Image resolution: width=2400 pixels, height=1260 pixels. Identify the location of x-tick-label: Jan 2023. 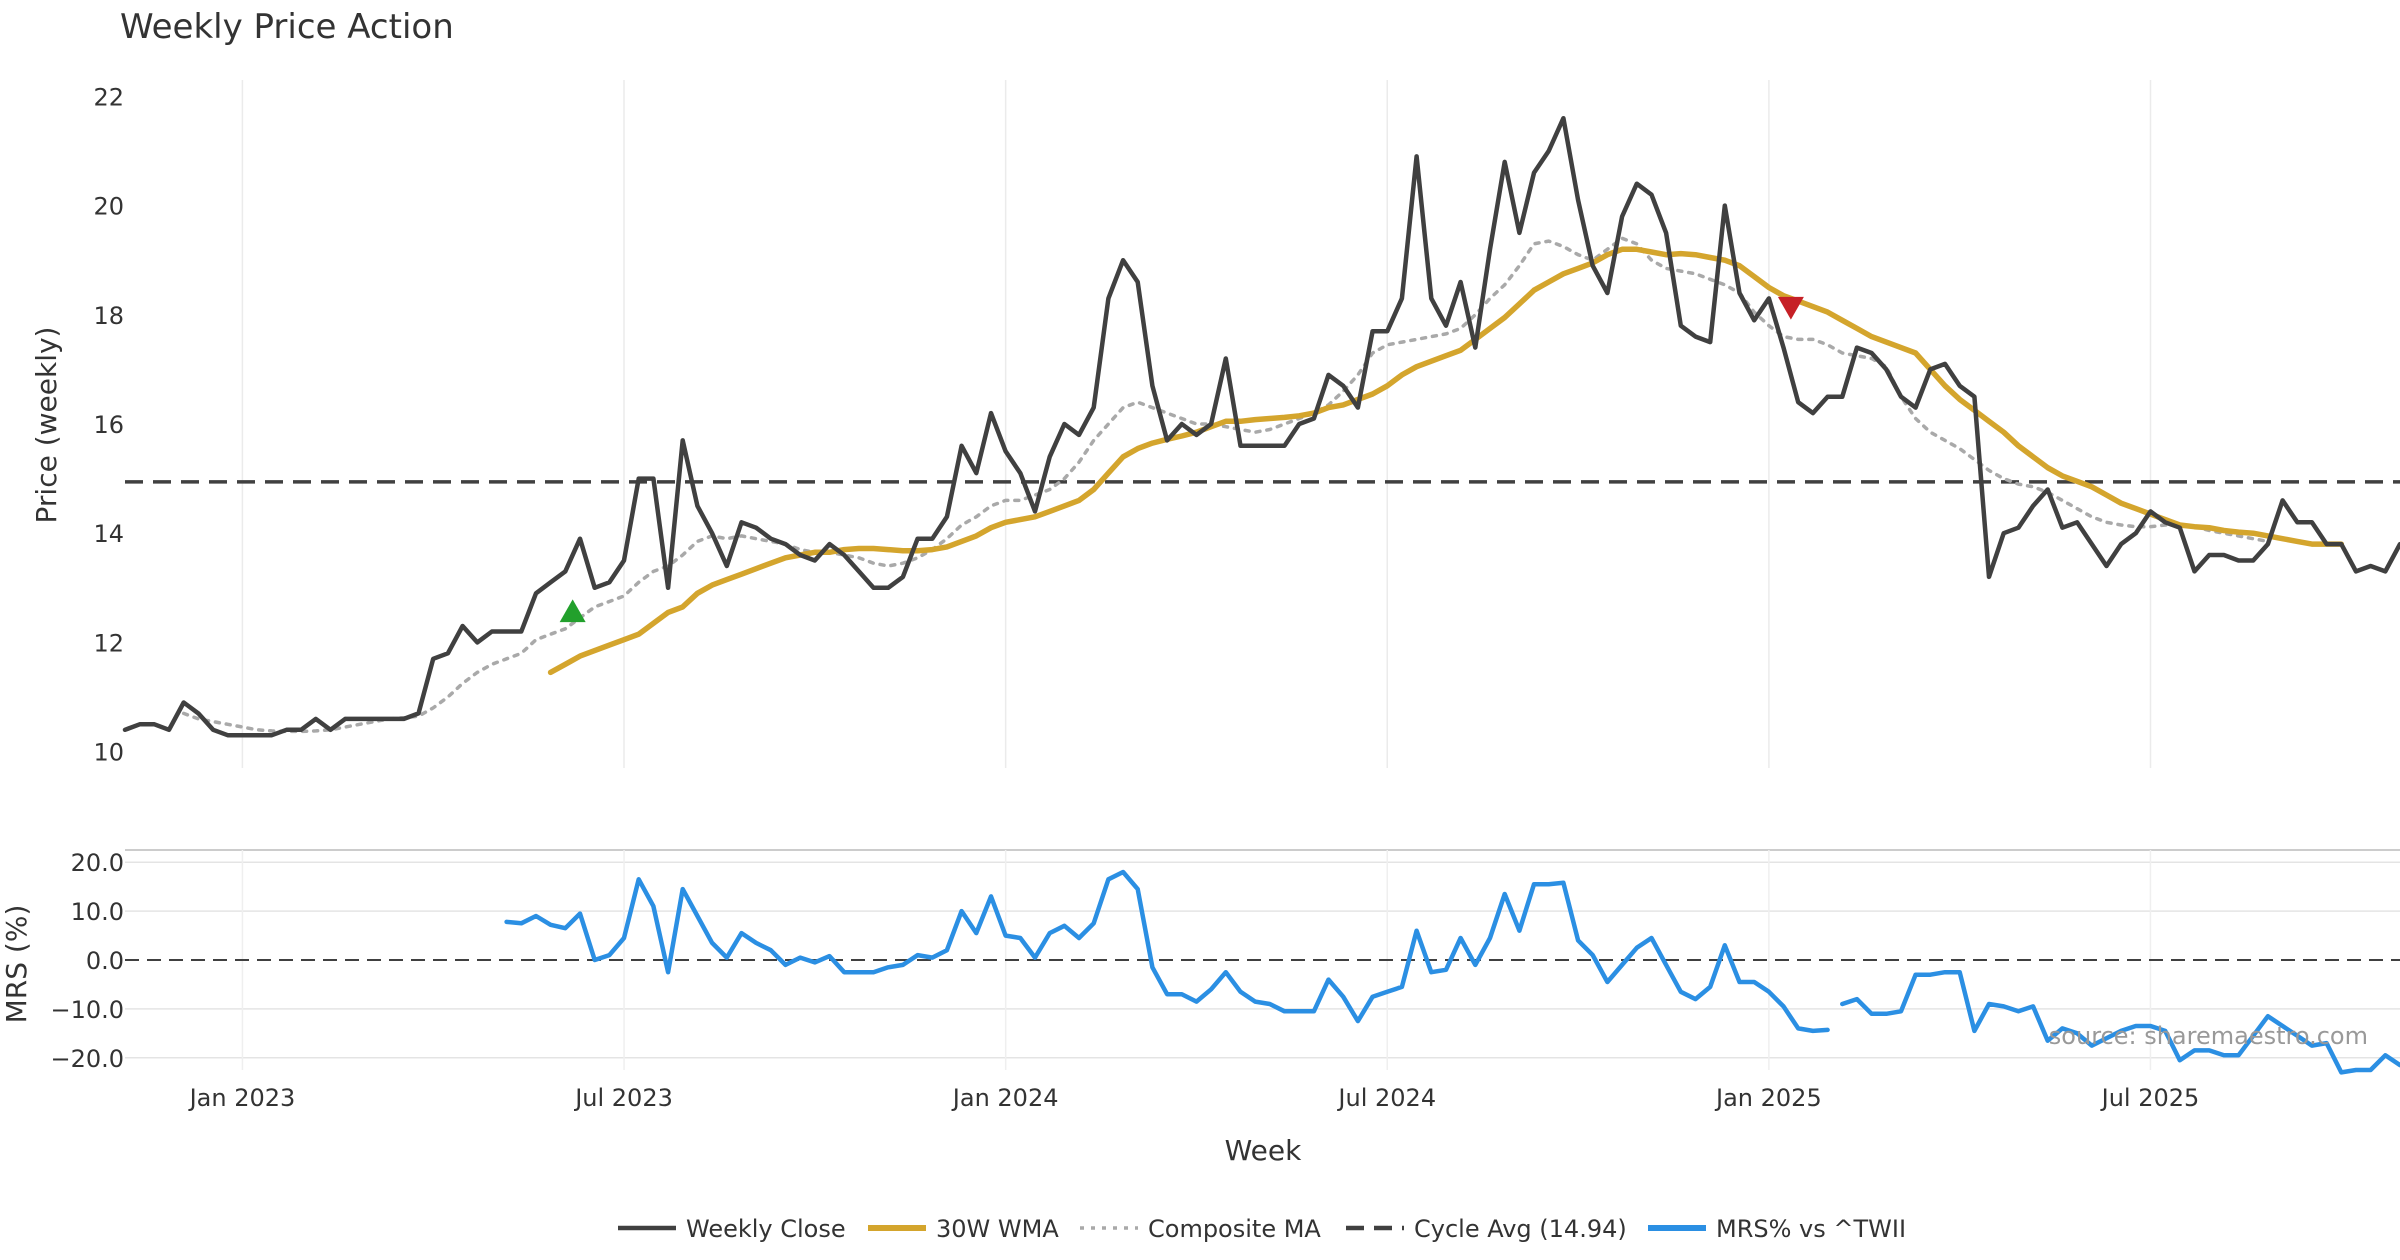
(242, 1098).